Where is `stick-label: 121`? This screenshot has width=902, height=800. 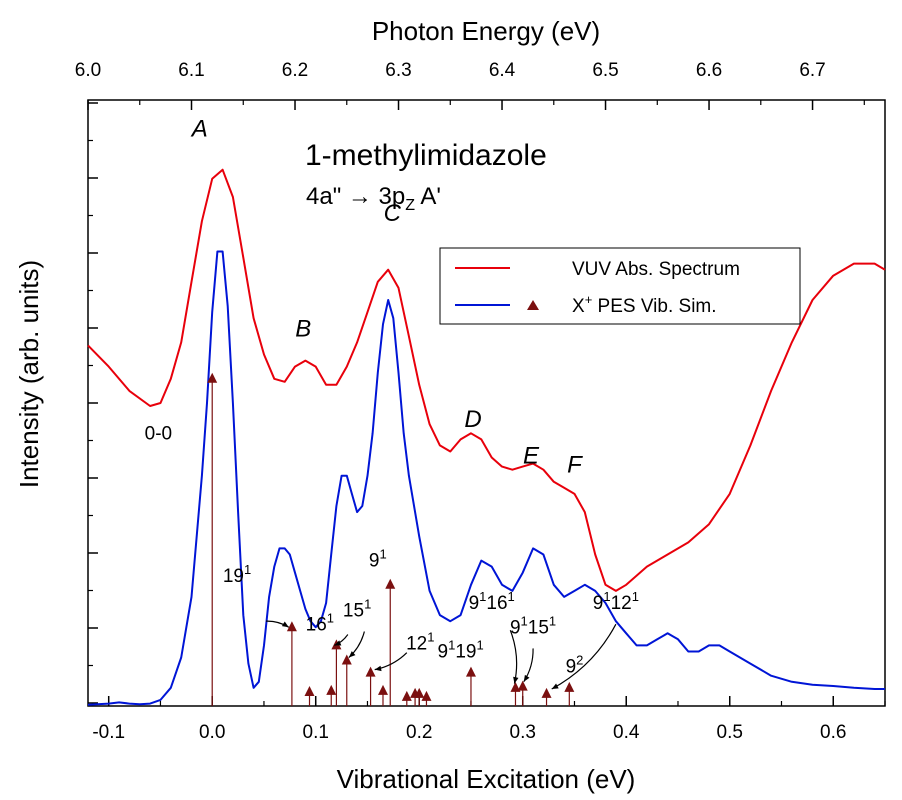 stick-label: 121 is located at coordinates (420, 642).